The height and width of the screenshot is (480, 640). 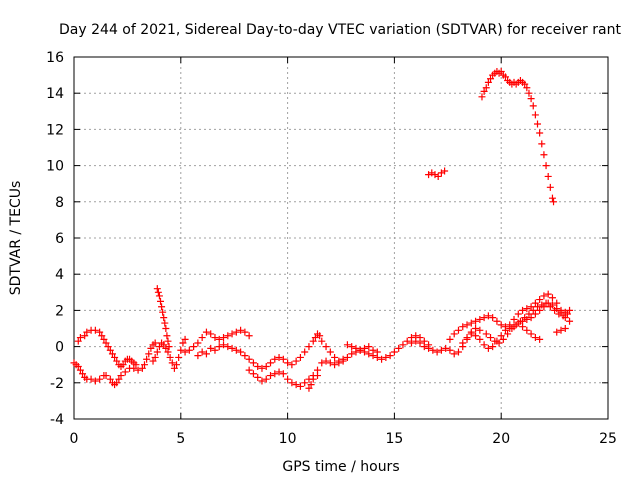 What do you see at coordinates (501, 439) in the screenshot?
I see `x-tick-label: 20` at bounding box center [501, 439].